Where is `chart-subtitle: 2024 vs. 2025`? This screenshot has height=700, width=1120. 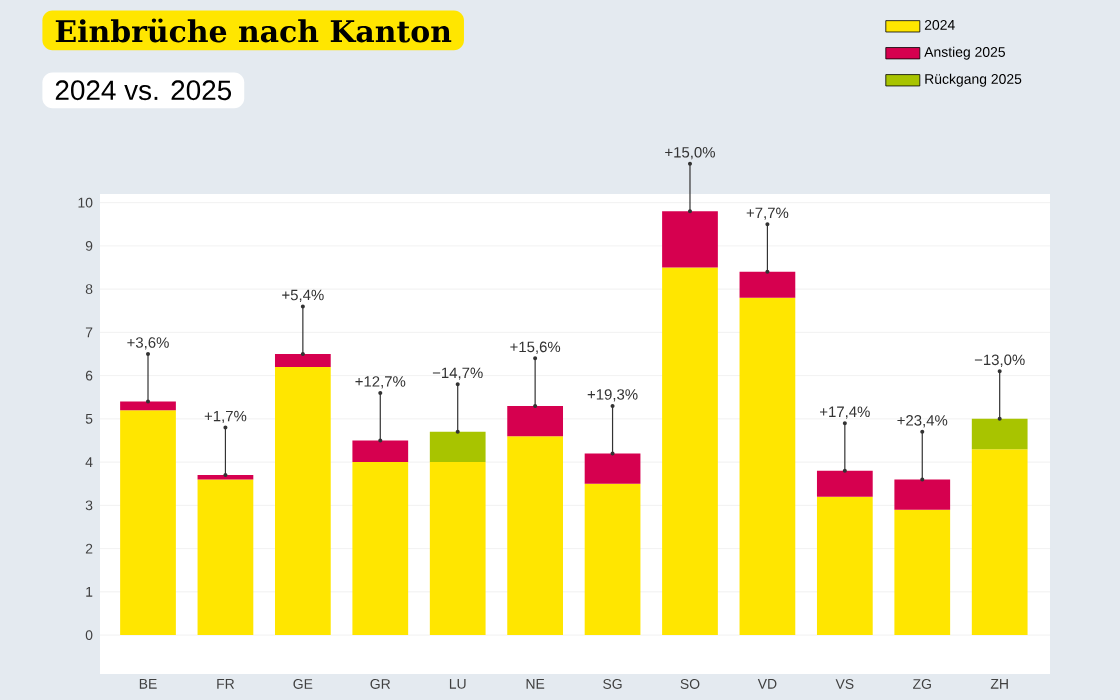
chart-subtitle: 2024 vs. 2025 is located at coordinates (143, 90).